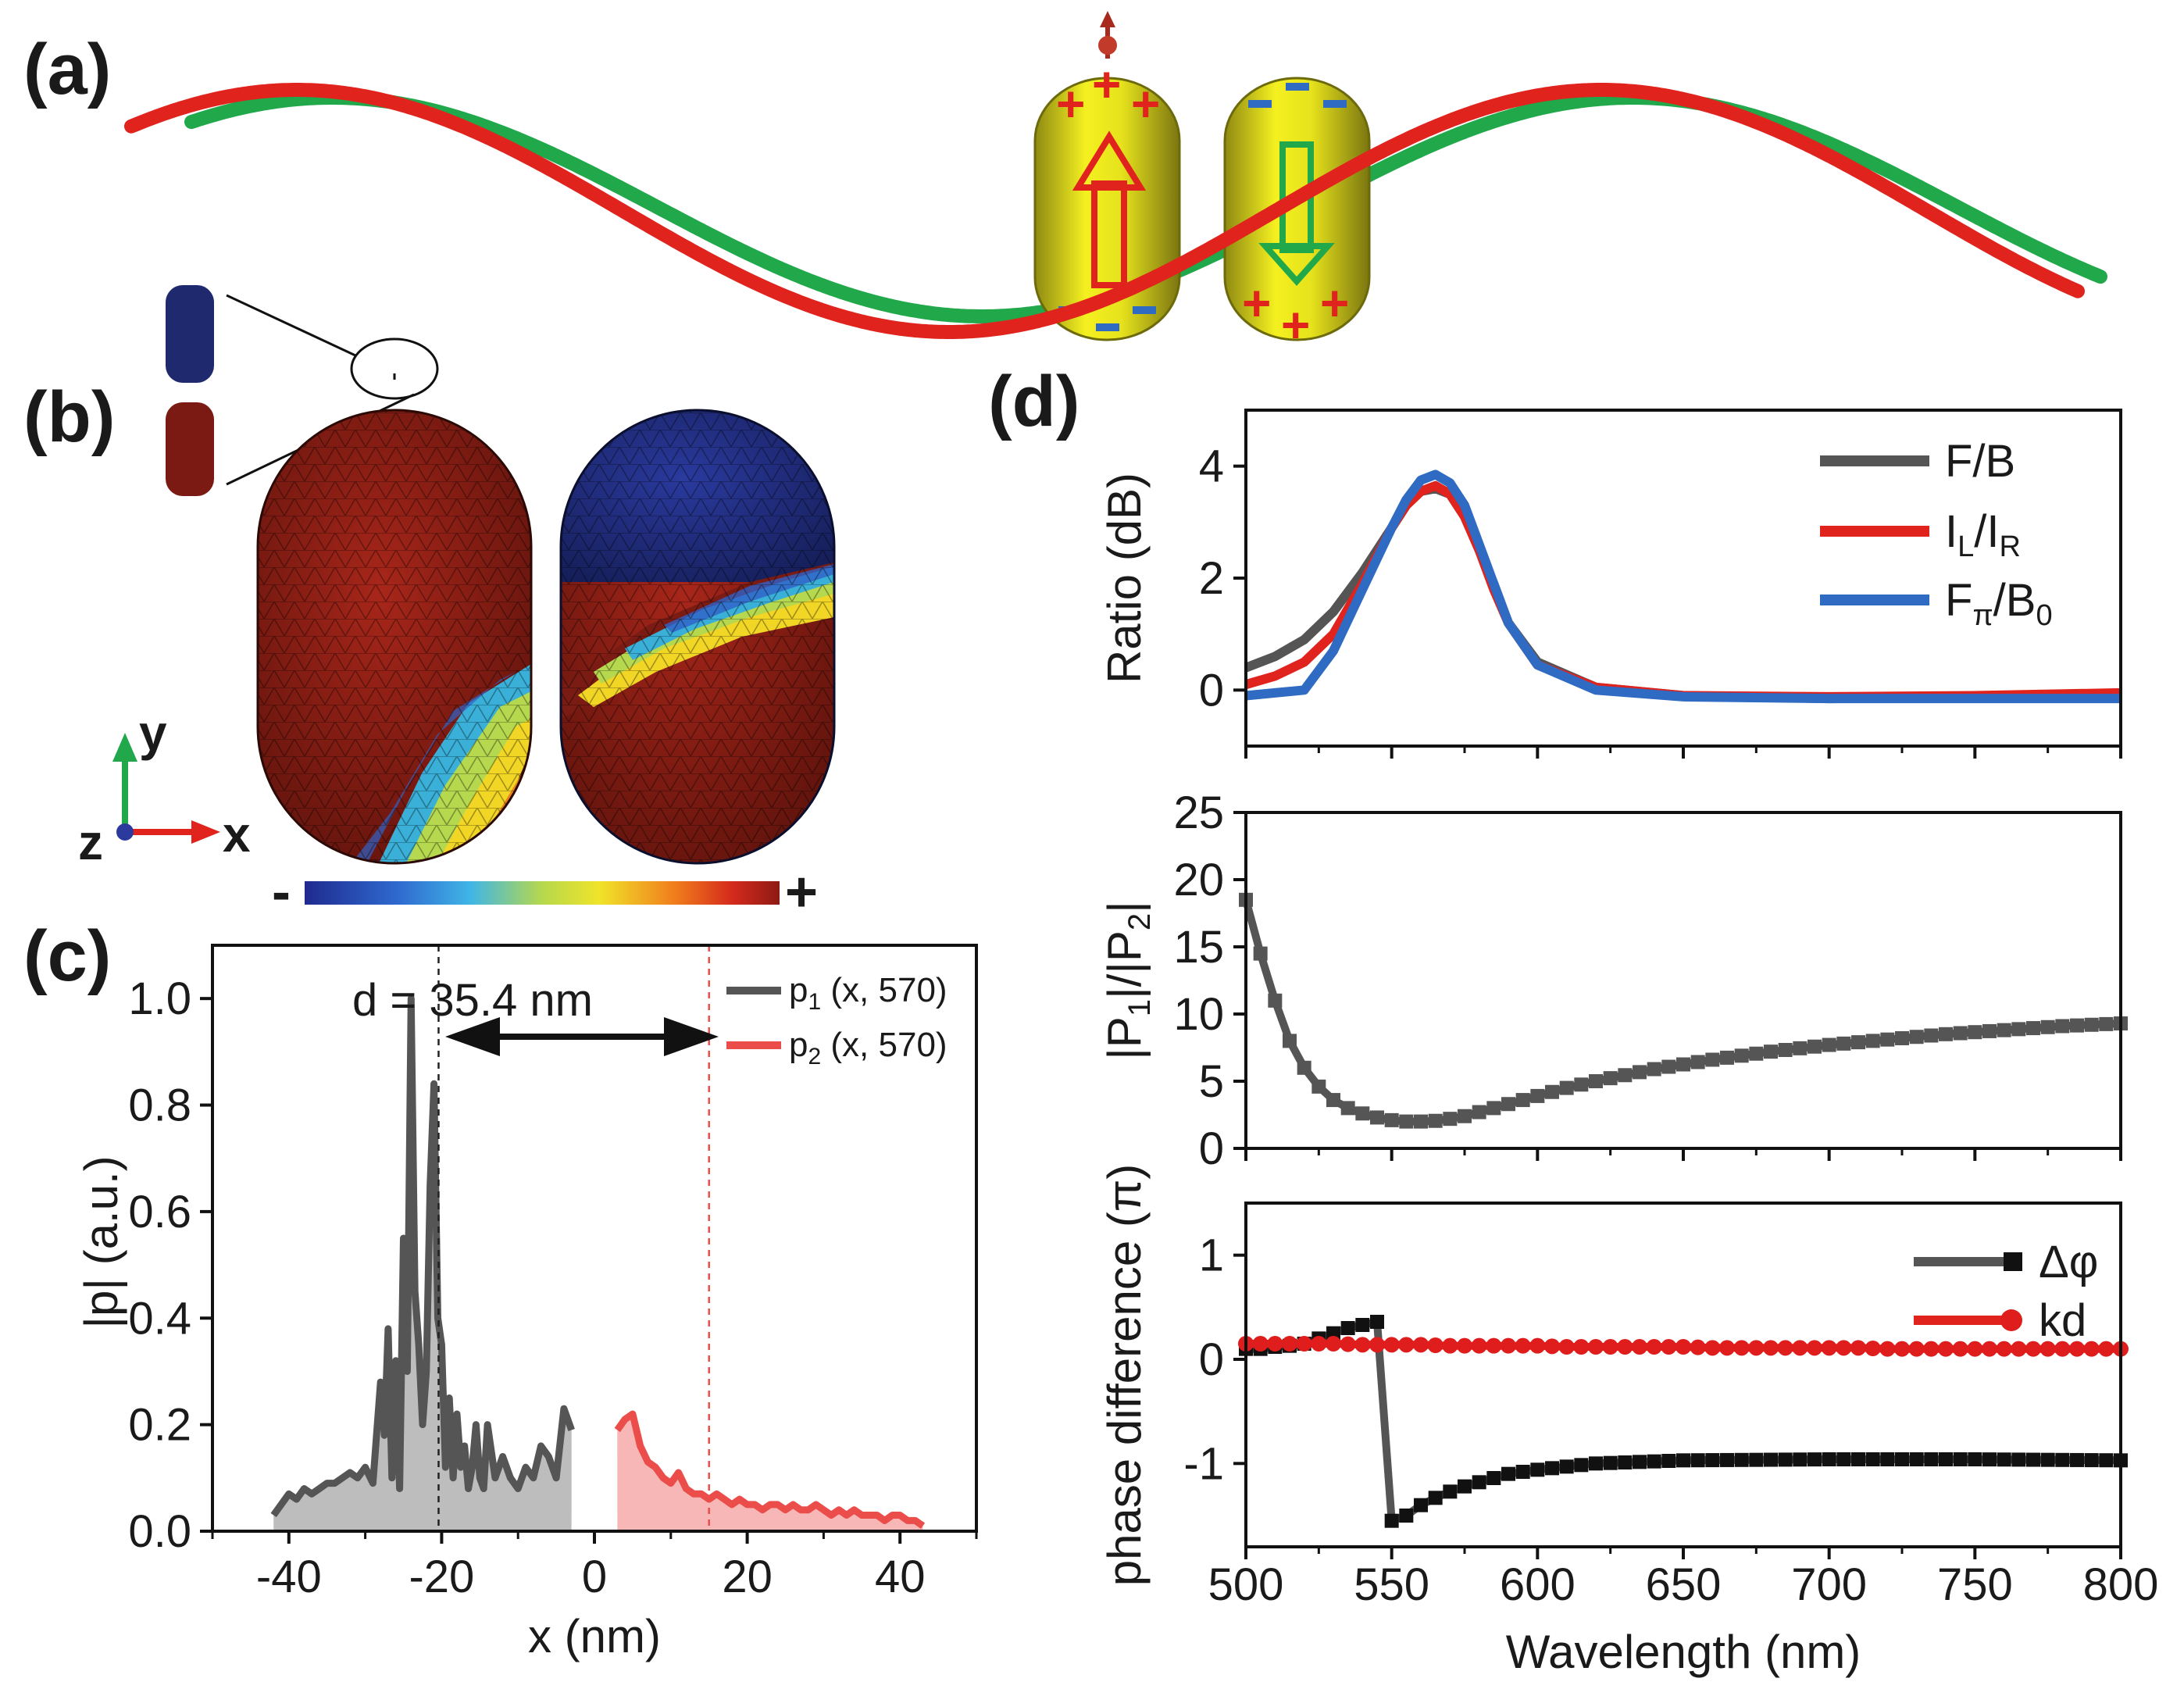  Describe the element at coordinates (1107, 35) in the screenshot. I see `dipole-emitter-icon` at that location.